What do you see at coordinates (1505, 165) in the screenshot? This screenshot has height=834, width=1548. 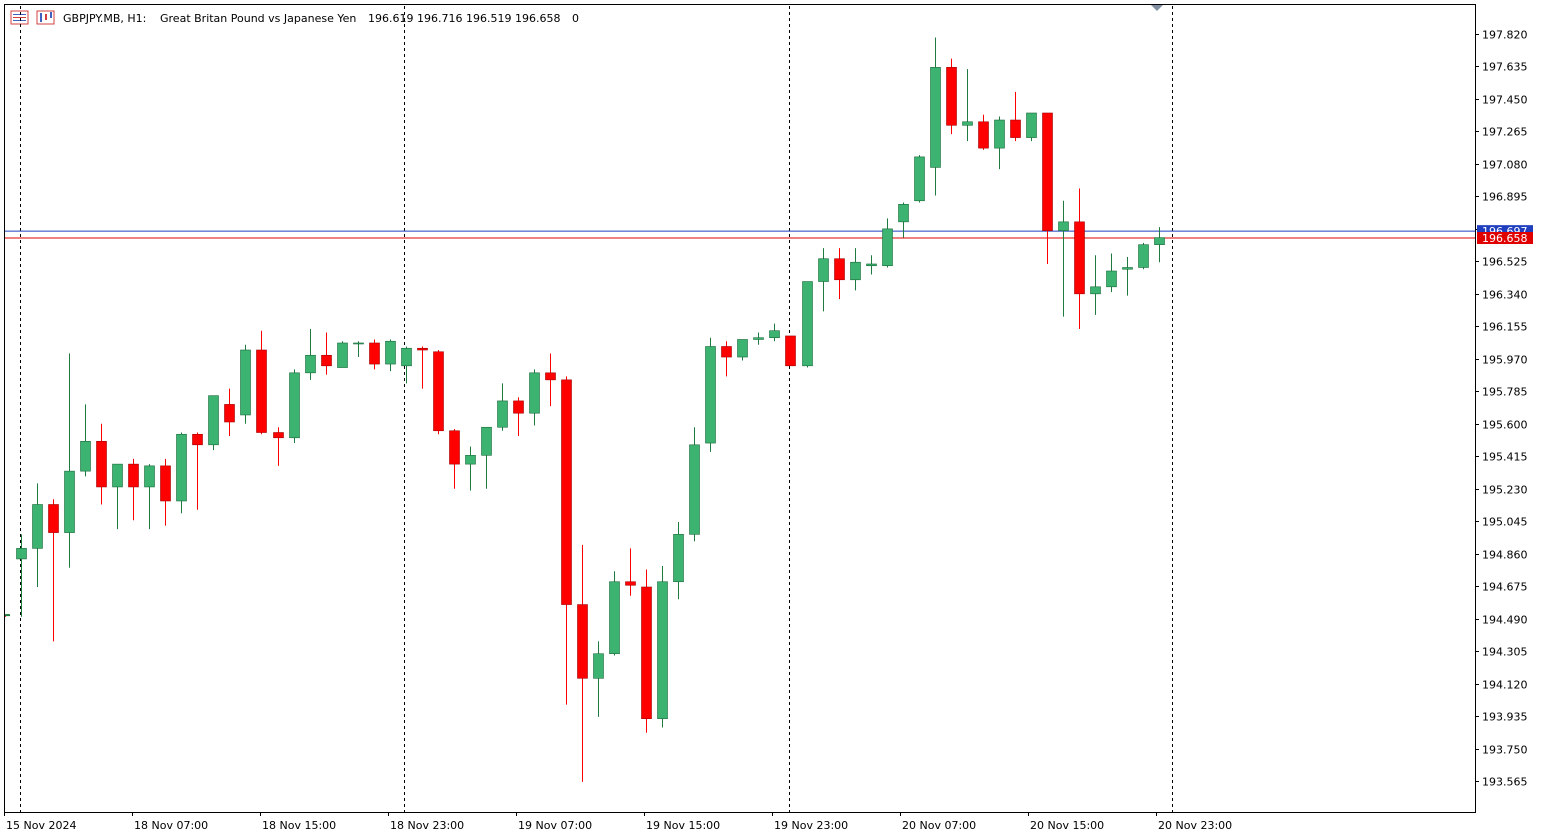 I see `y-axis-tick-label: 197.080` at bounding box center [1505, 165].